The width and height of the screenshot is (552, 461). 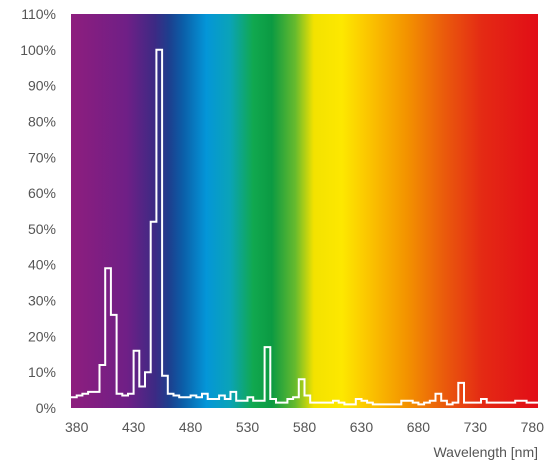 I want to click on x-tick-label: 430, so click(x=134, y=427).